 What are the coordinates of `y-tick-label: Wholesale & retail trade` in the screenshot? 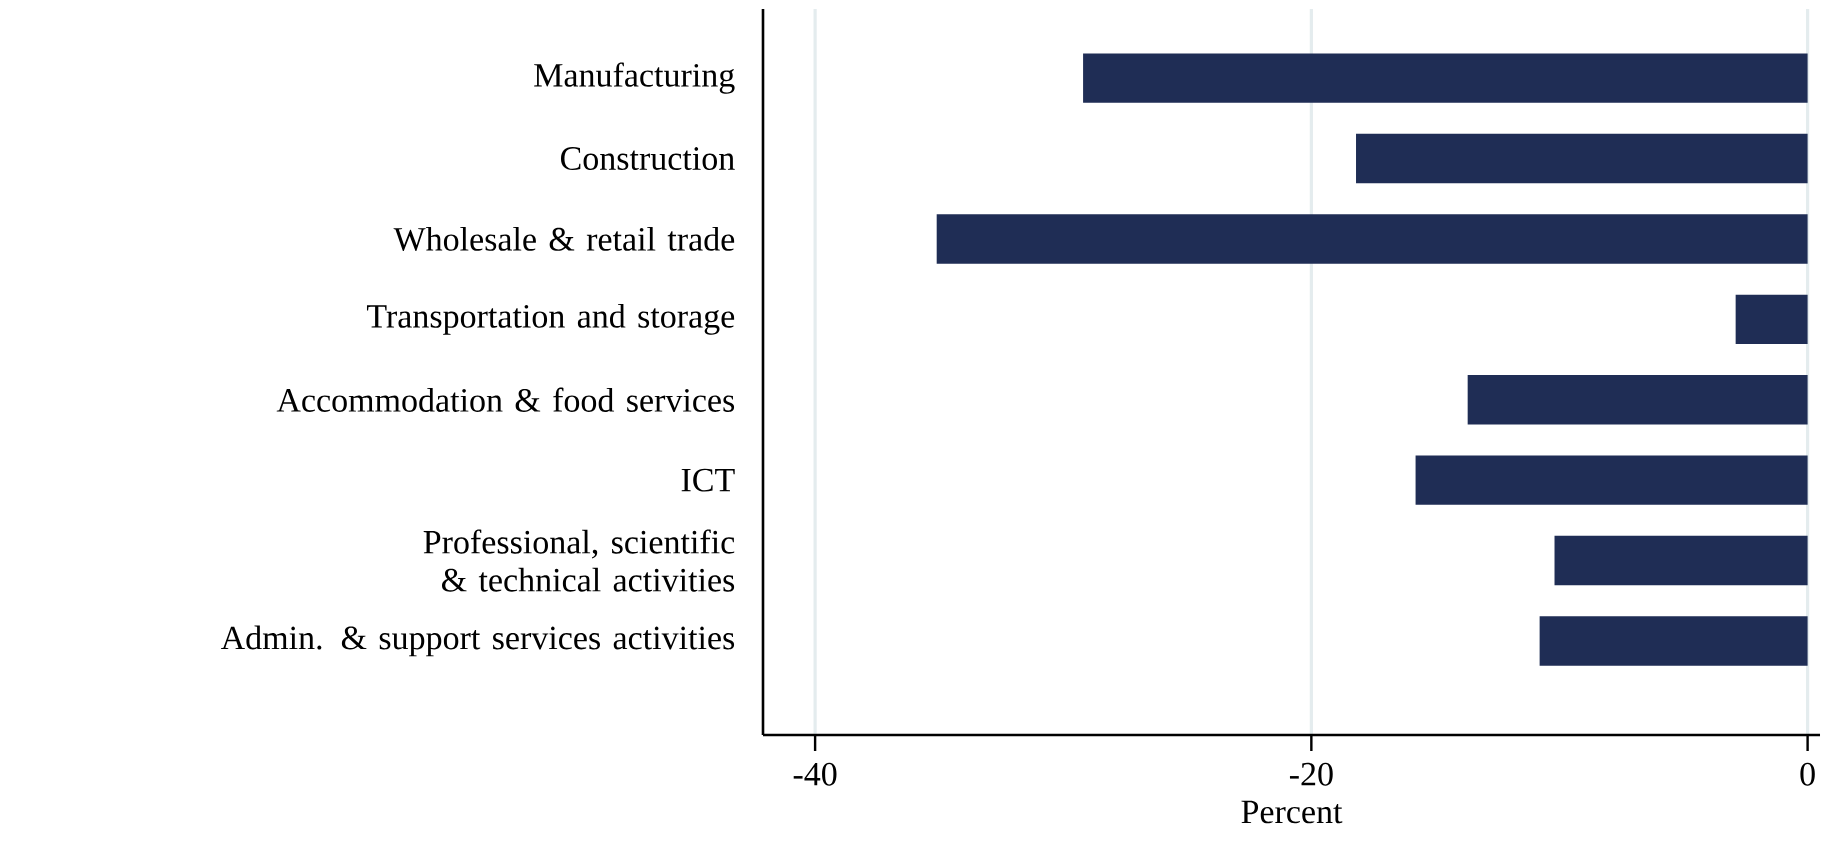 It's located at (564, 238).